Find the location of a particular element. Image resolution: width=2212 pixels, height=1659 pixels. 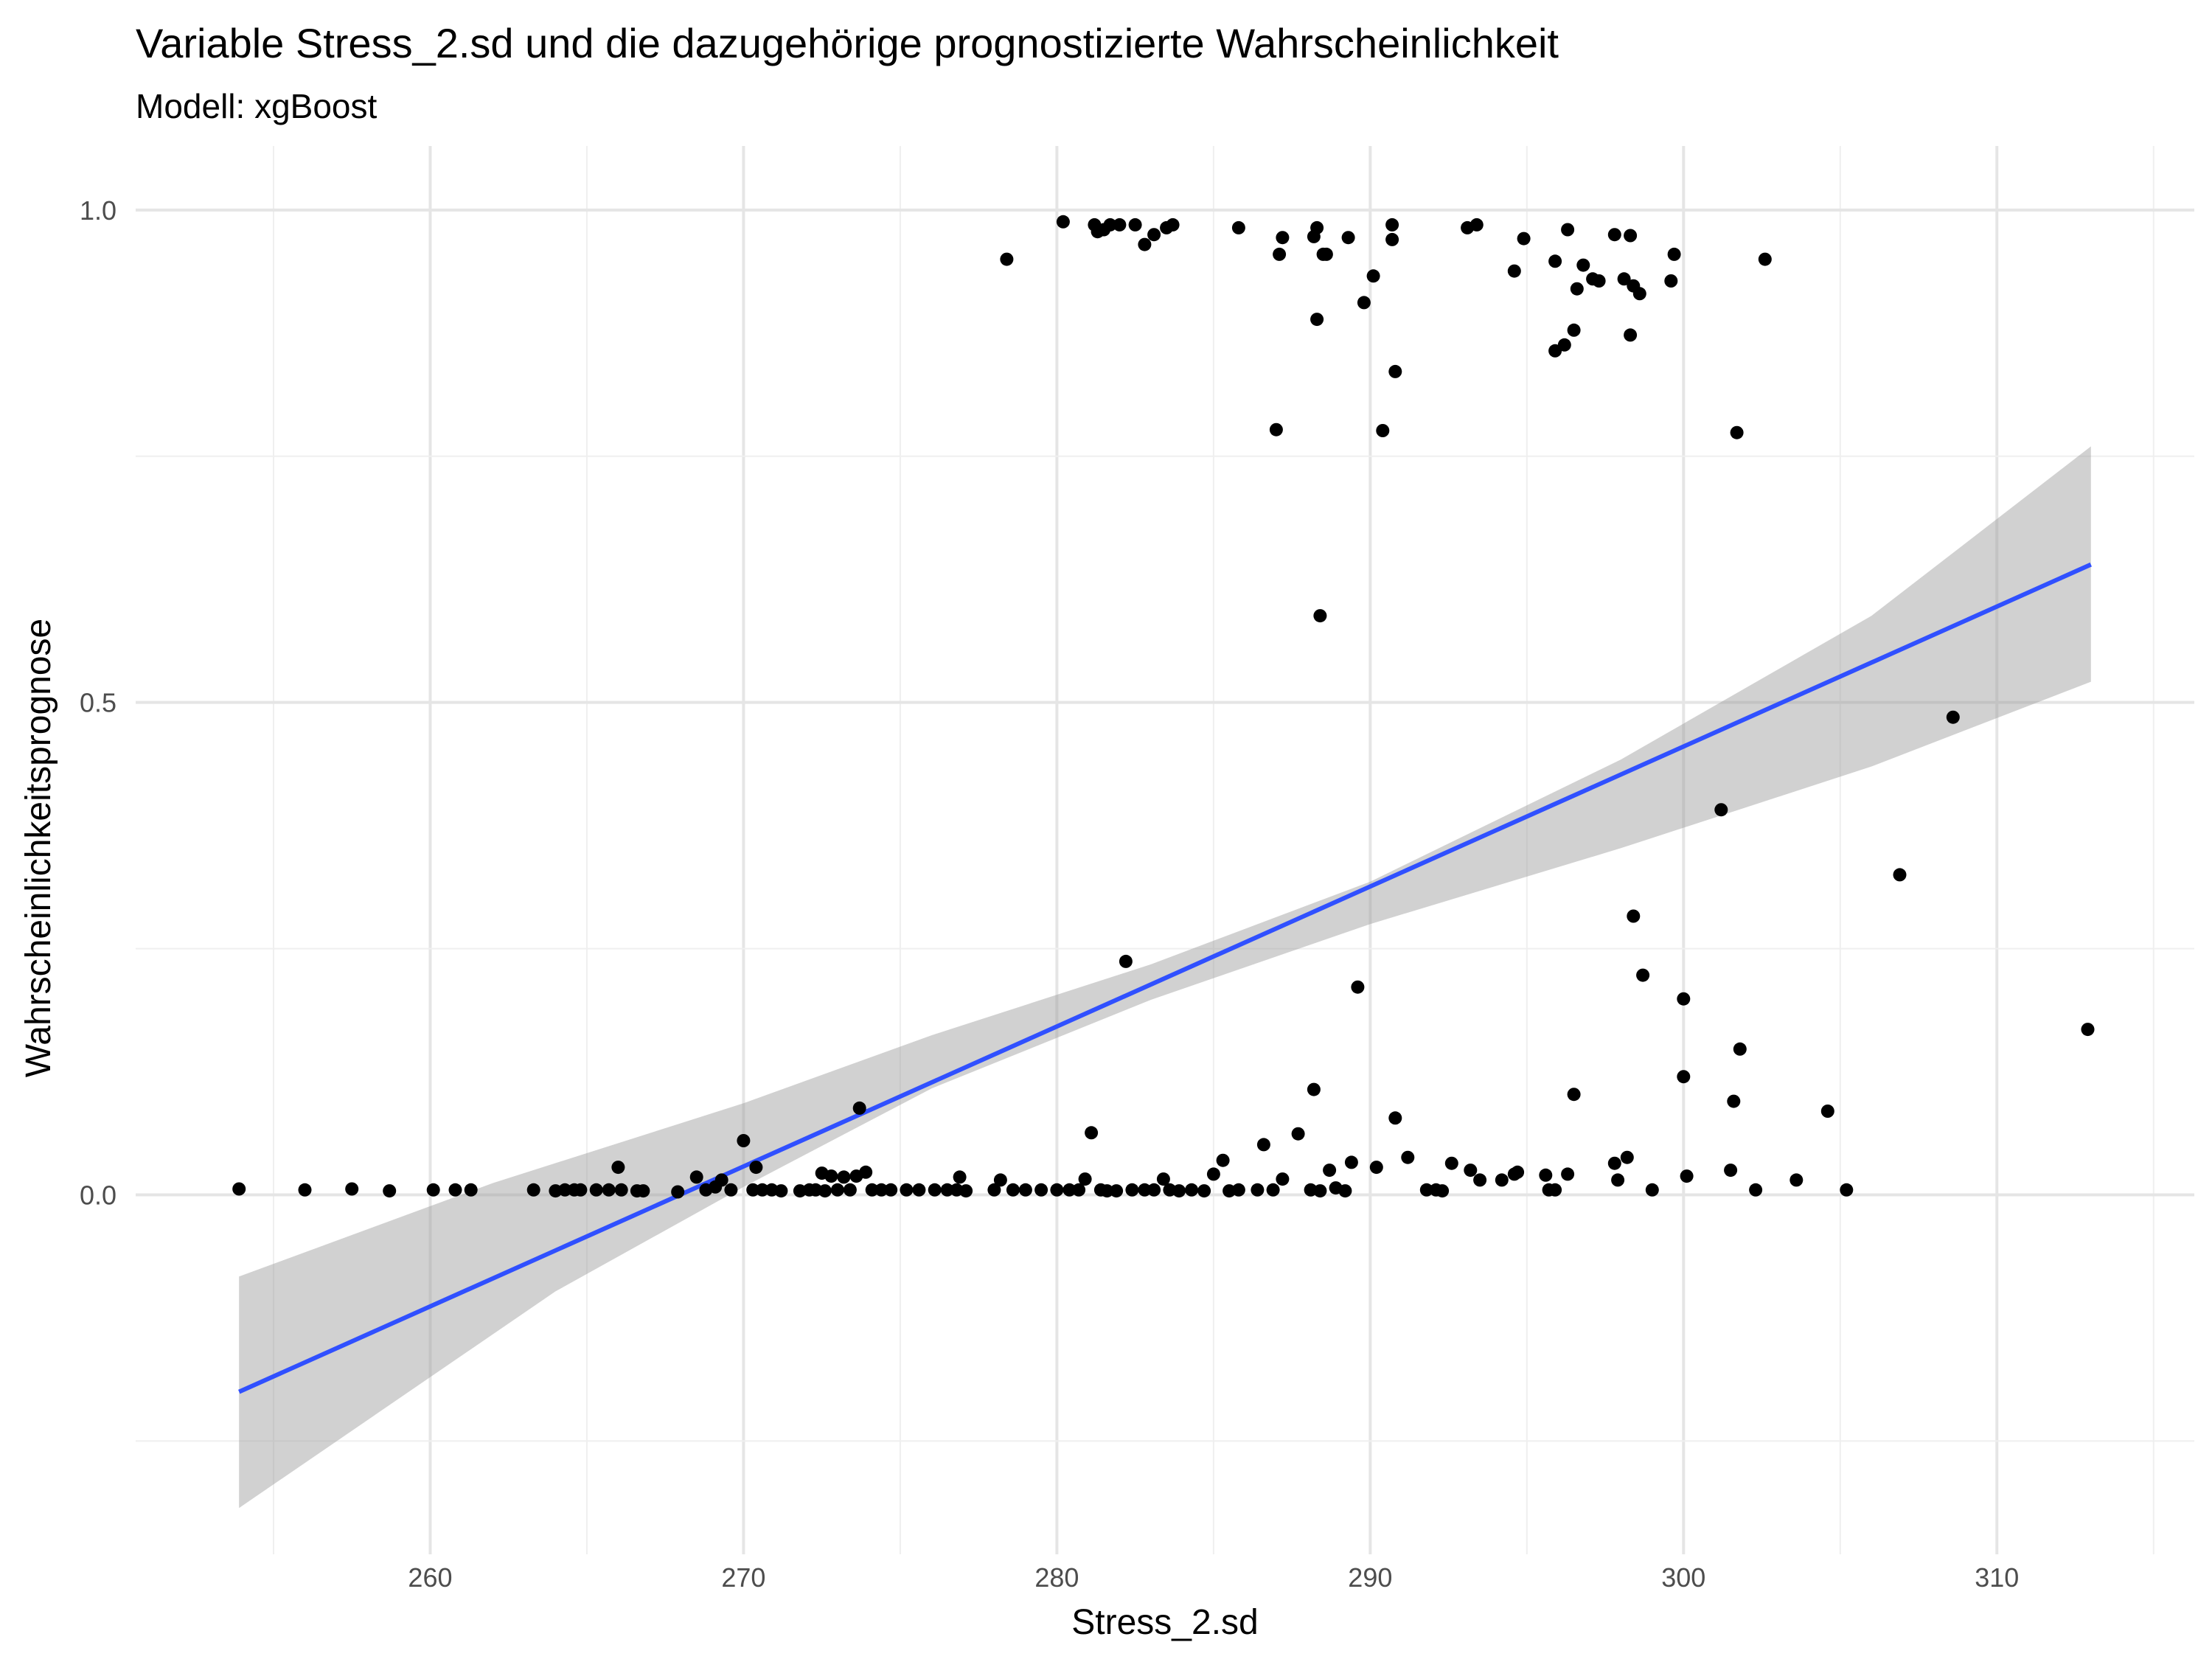

x-tick-label: 280 is located at coordinates (1056, 1577).